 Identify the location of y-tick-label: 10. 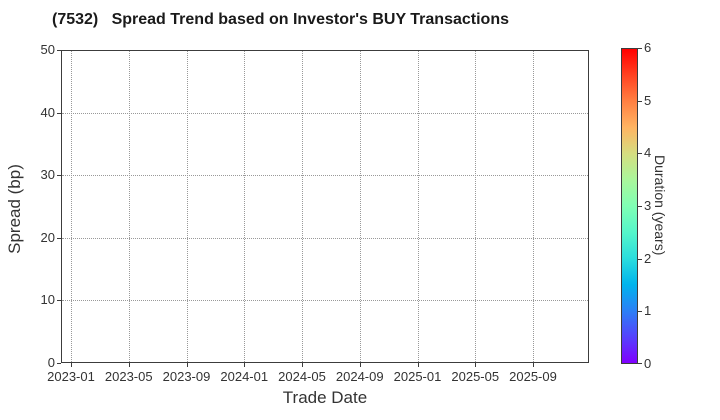
(47, 299).